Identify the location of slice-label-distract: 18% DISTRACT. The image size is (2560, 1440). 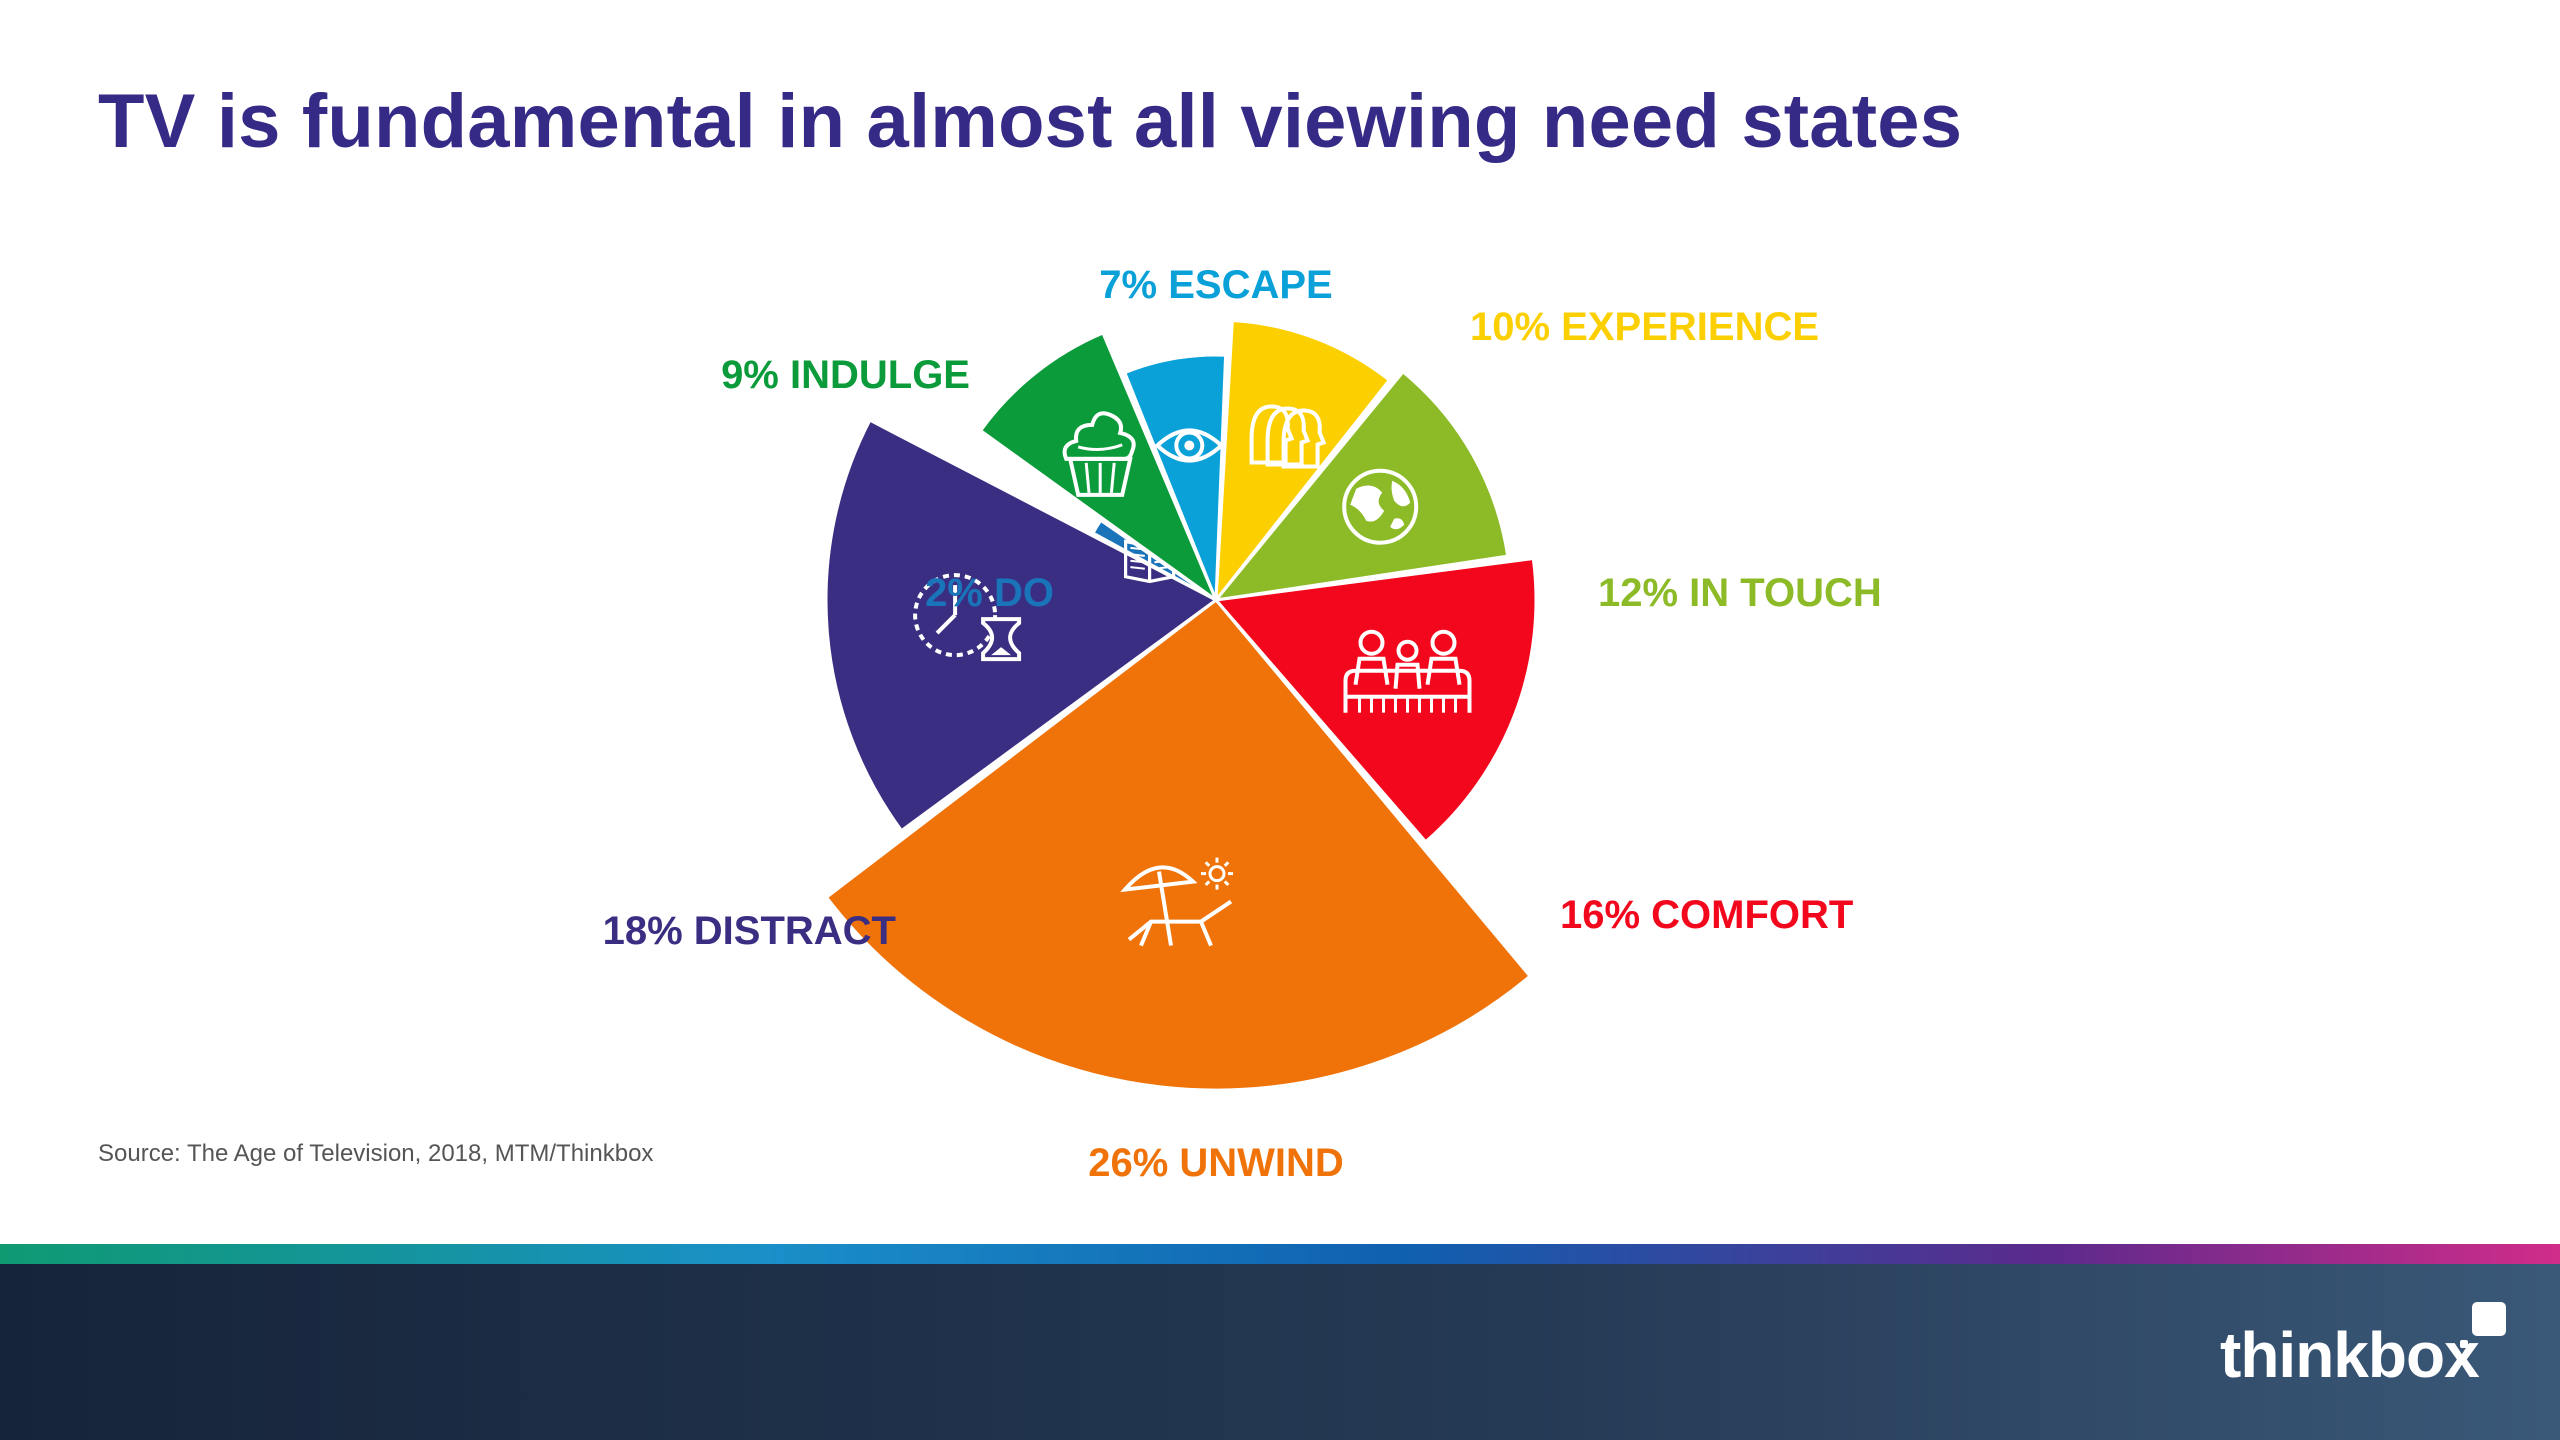
(749, 931).